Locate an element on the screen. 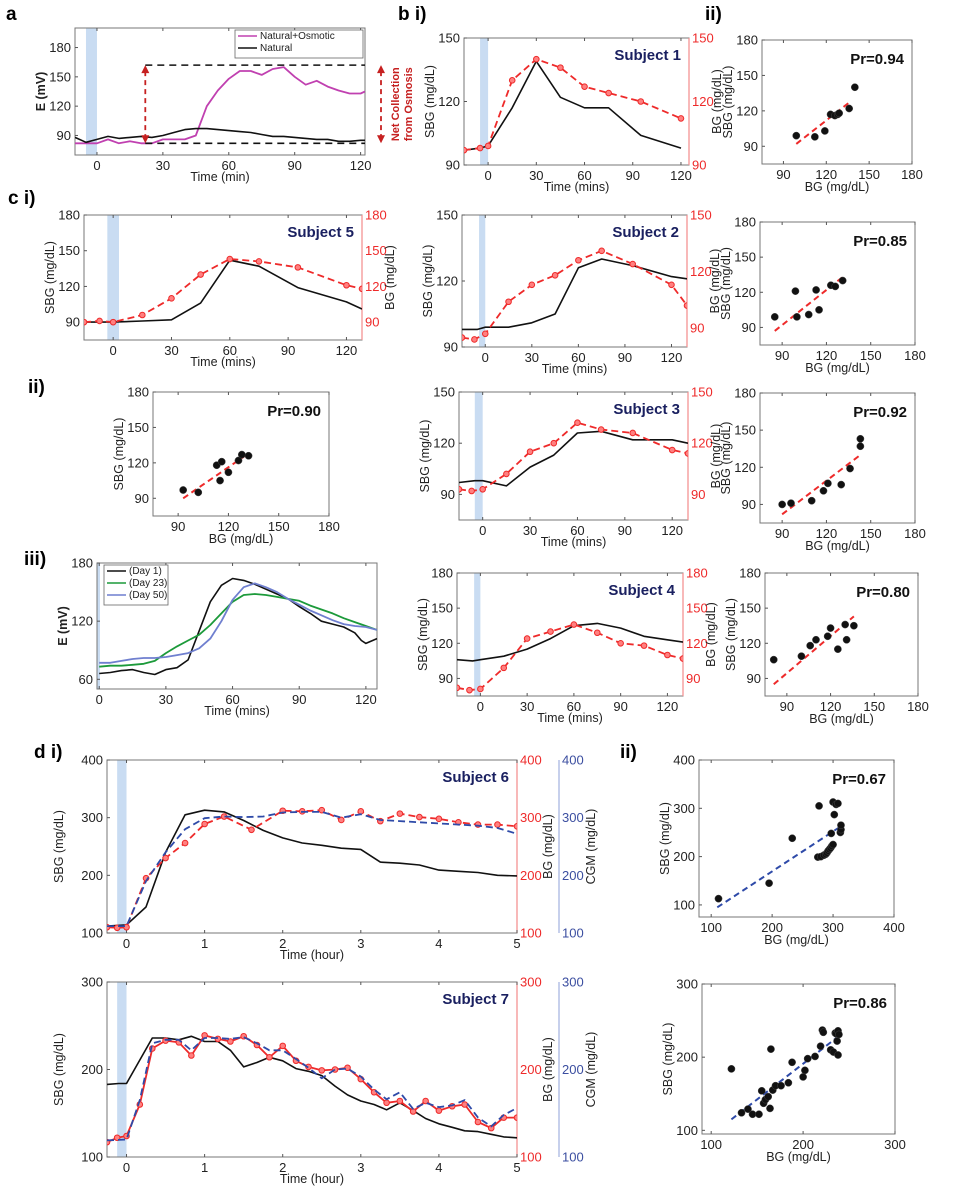  x-tick-label: 180 is located at coordinates (918, 706).